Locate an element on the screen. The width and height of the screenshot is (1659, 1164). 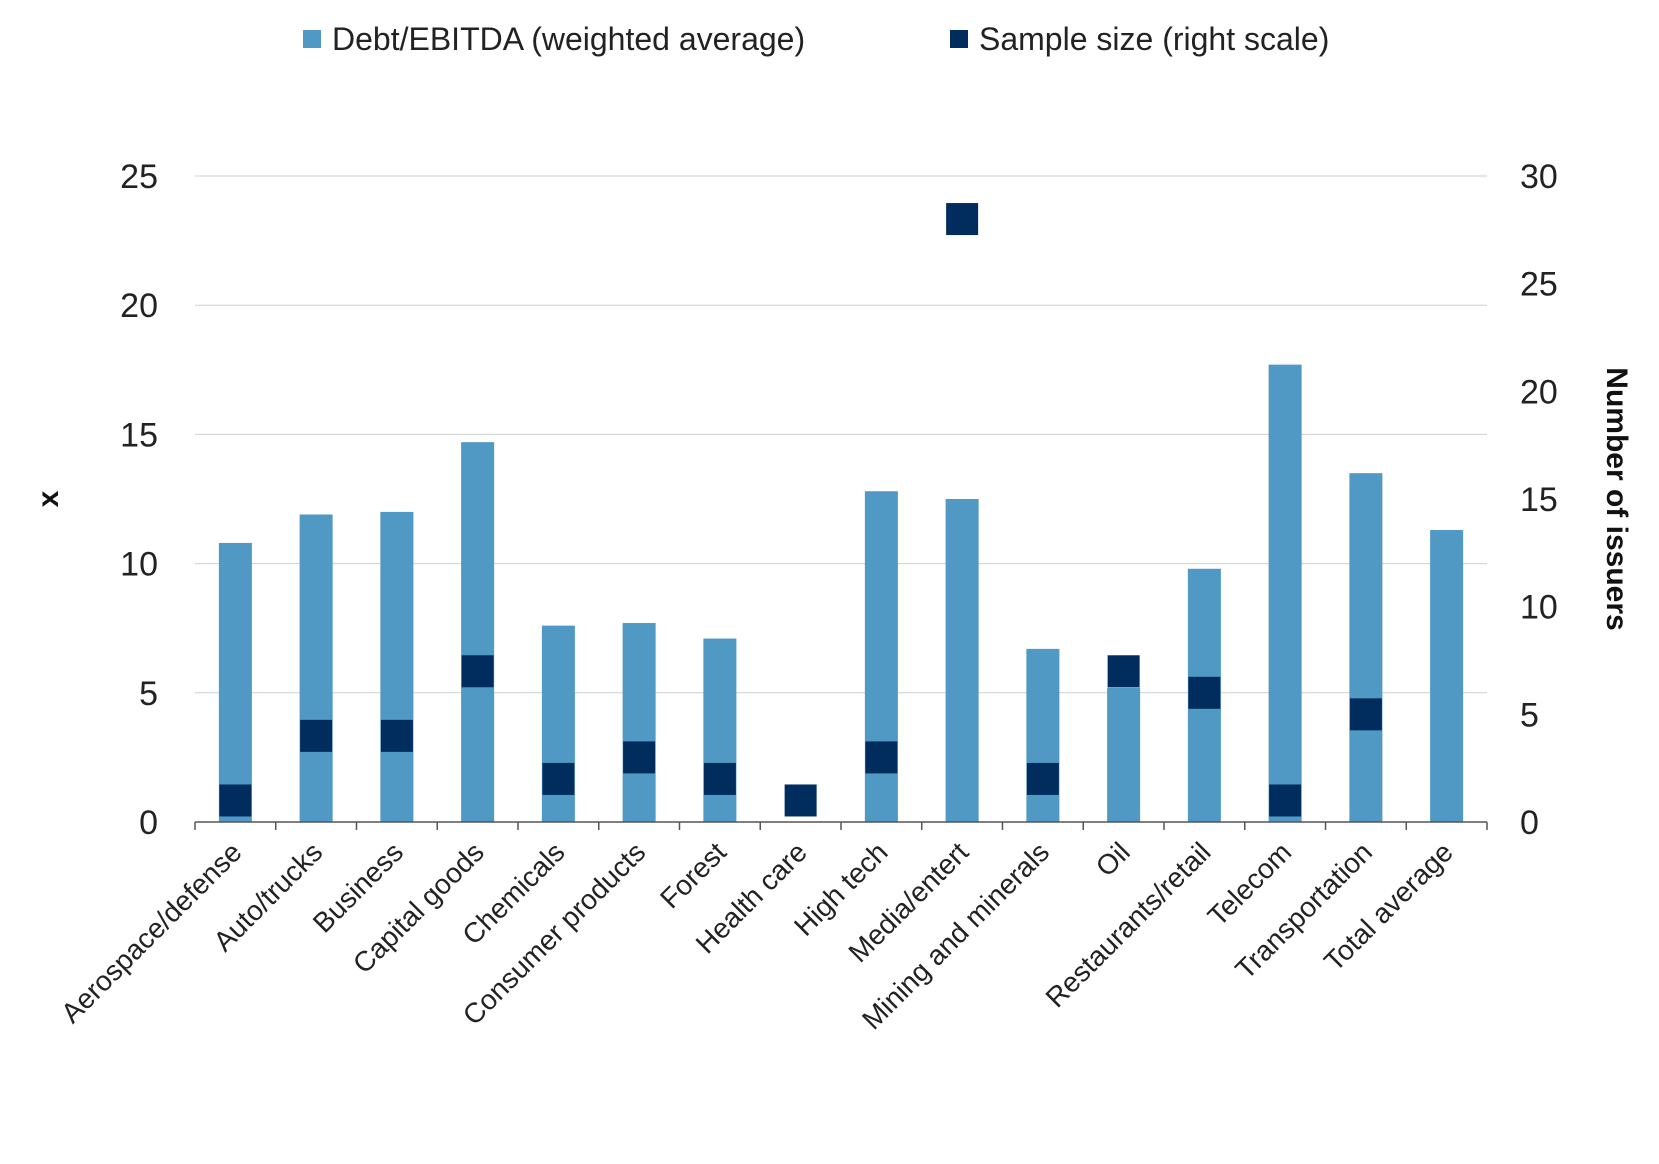
left-tick-label: 0 is located at coordinates (148, 823).